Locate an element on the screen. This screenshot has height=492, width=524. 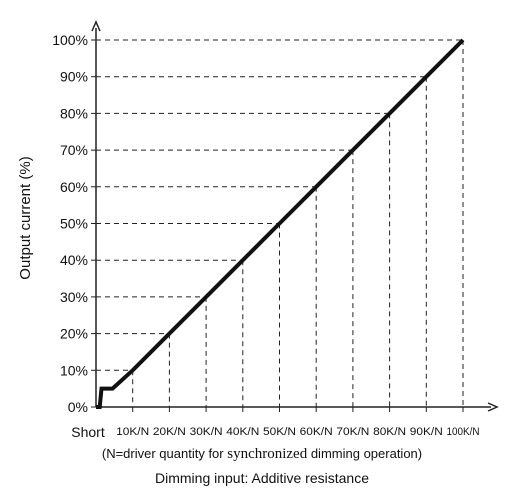
y-tick-label-80: 80% is located at coordinates (74, 113).